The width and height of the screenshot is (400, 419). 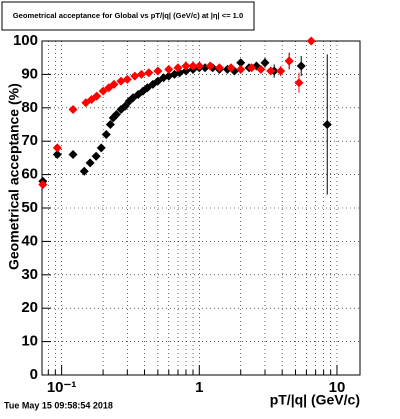 What do you see at coordinates (34, 374) in the screenshot?
I see `y-tick-label: 0` at bounding box center [34, 374].